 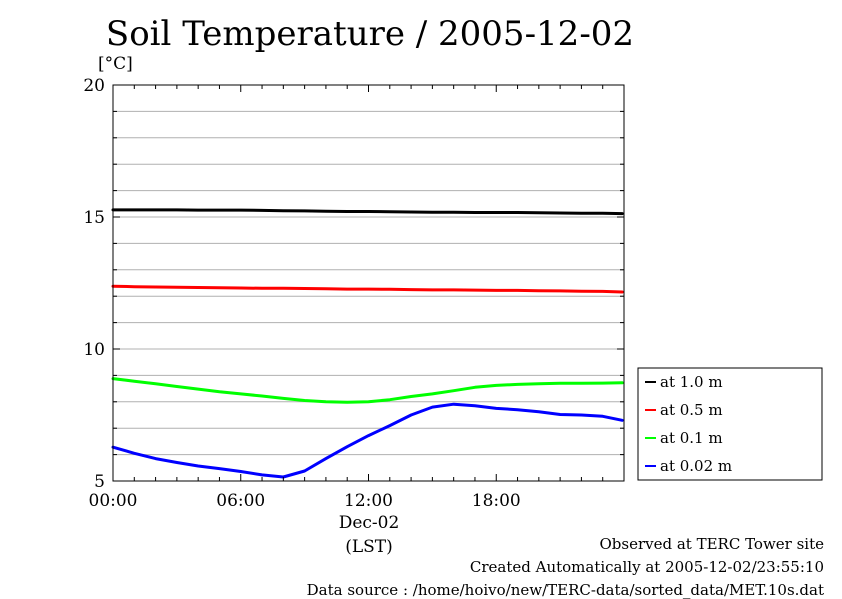 What do you see at coordinates (370, 34) in the screenshot?
I see `chart-title: Soil Temperature / 2005-12-02` at bounding box center [370, 34].